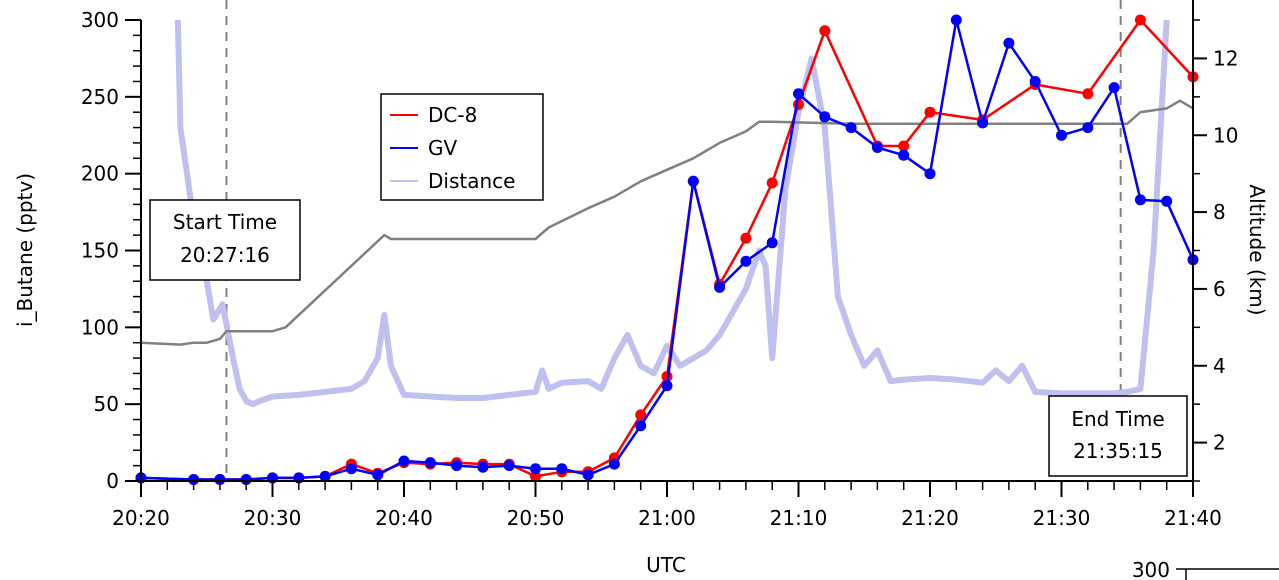  I want to click on y-tick-label: 50, so click(106, 404).